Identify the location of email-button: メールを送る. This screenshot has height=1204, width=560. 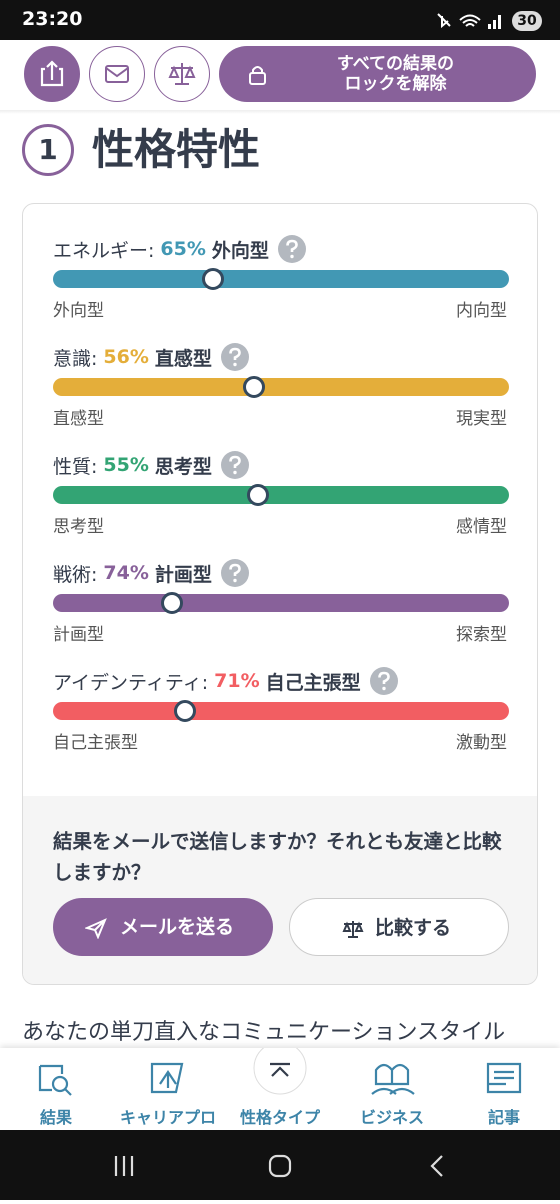
(163, 927).